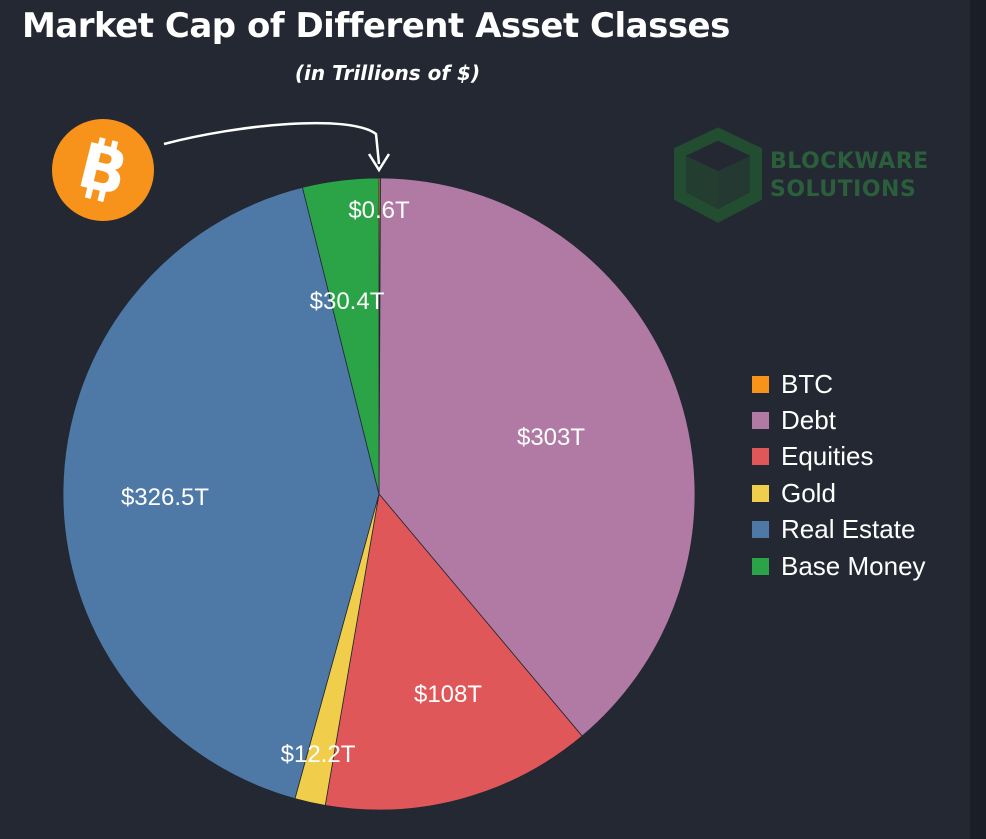  Describe the element at coordinates (376, 26) in the screenshot. I see `chart-title: Market Cap of Different Asset Classes` at that location.